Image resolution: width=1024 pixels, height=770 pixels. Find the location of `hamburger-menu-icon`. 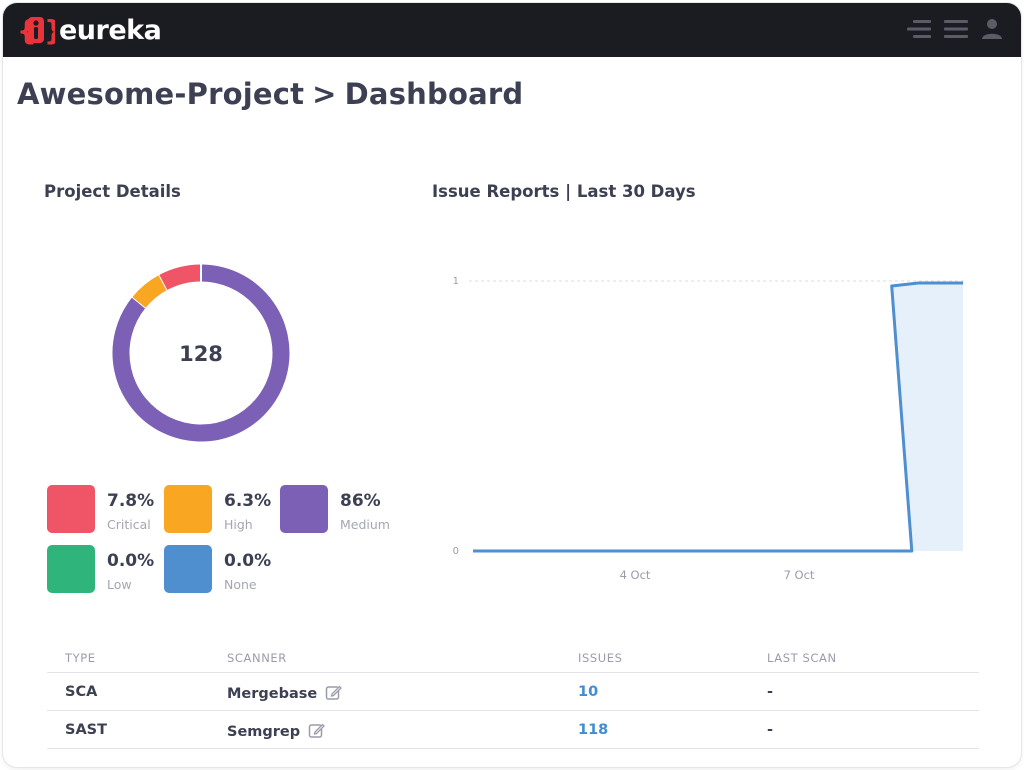

hamburger-menu-icon is located at coordinates (956, 29).